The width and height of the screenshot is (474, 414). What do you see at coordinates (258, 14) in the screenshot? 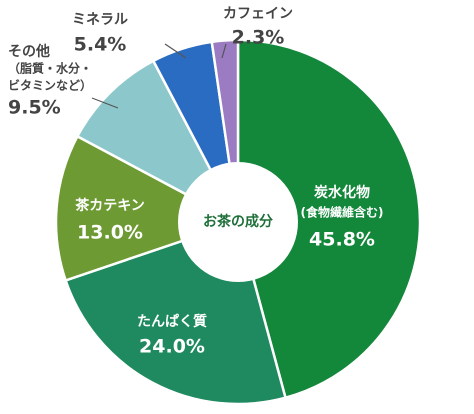
I see `slice-label: カフェイン` at bounding box center [258, 14].